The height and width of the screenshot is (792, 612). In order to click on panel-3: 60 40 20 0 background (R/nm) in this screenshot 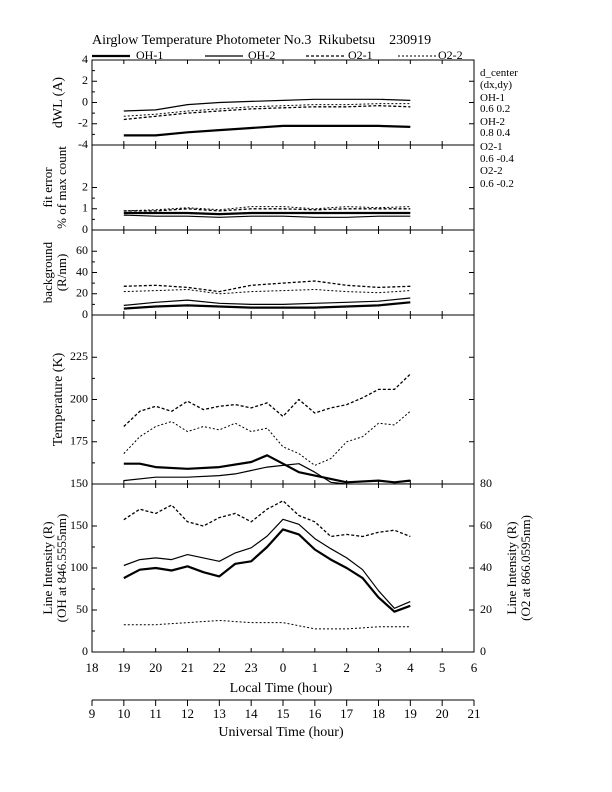, I will do `click(257, 275)`.